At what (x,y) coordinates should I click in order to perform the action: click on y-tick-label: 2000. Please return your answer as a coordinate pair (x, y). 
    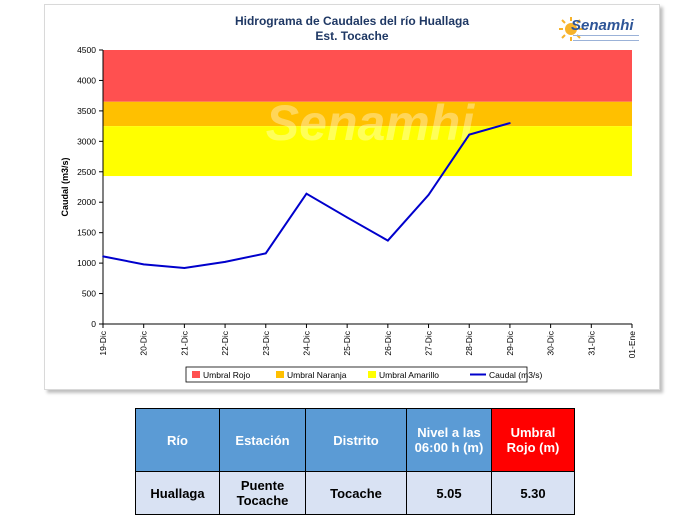
    Looking at the image, I should click on (86, 202).